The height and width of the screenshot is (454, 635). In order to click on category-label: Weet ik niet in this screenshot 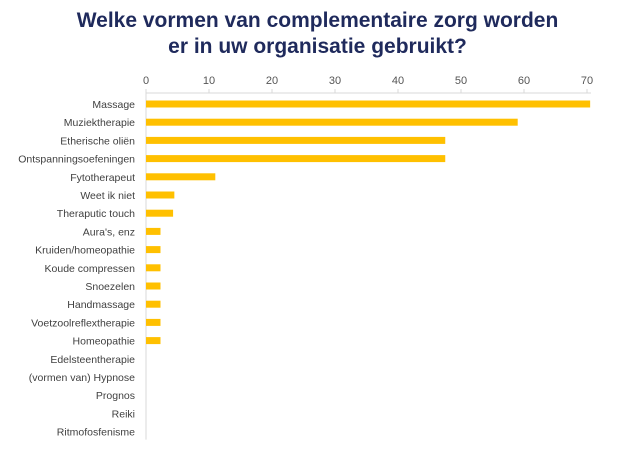, I will do `click(107, 196)`.